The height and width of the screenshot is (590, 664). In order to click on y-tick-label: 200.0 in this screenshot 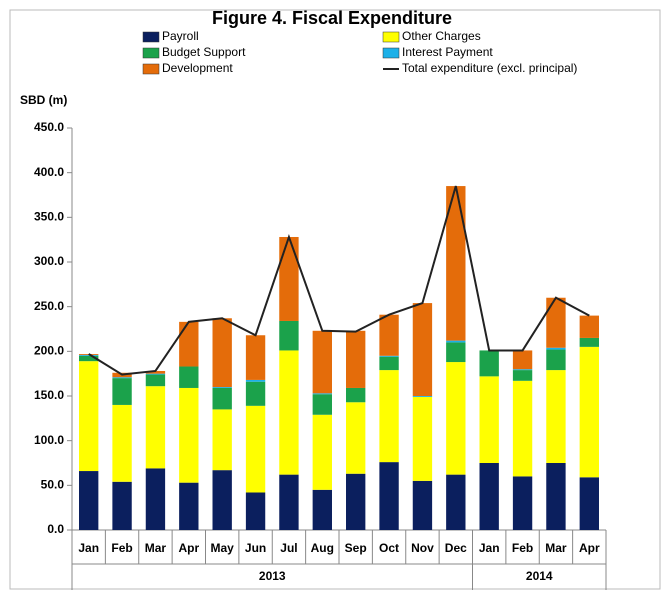, I will do `click(49, 351)`.